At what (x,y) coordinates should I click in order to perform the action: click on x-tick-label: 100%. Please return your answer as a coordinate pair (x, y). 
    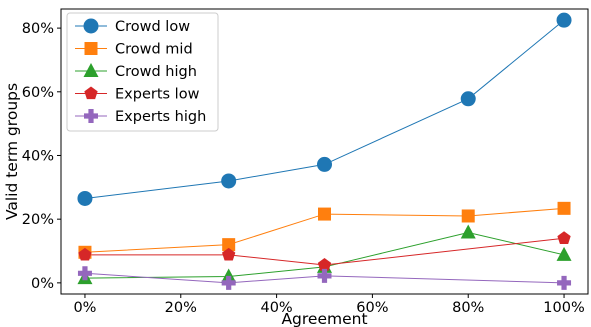
    Looking at the image, I should click on (563, 308).